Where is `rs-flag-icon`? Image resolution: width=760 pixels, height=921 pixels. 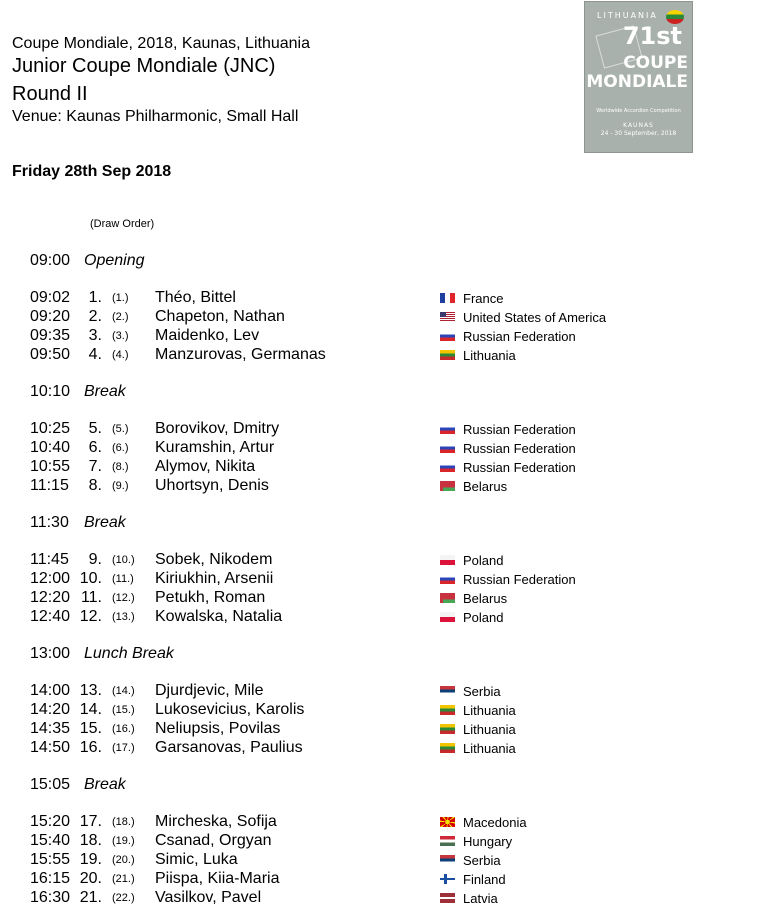
rs-flag-icon is located at coordinates (447, 691).